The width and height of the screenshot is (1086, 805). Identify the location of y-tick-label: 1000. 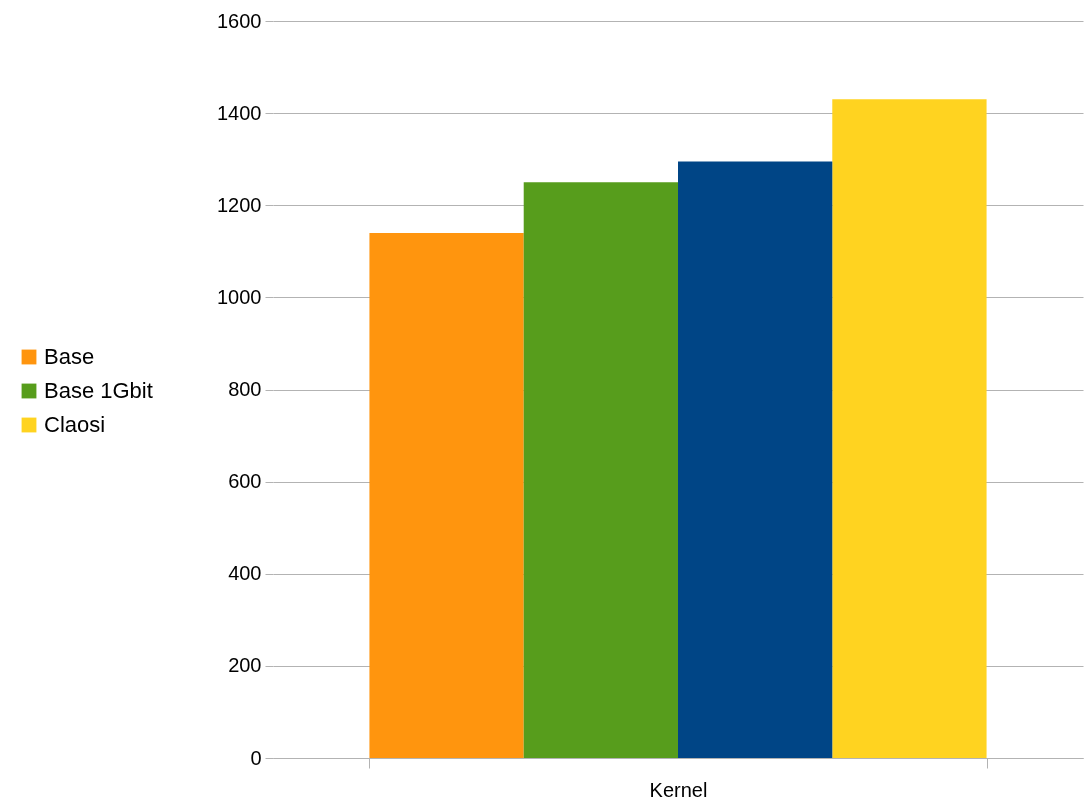
(239, 296).